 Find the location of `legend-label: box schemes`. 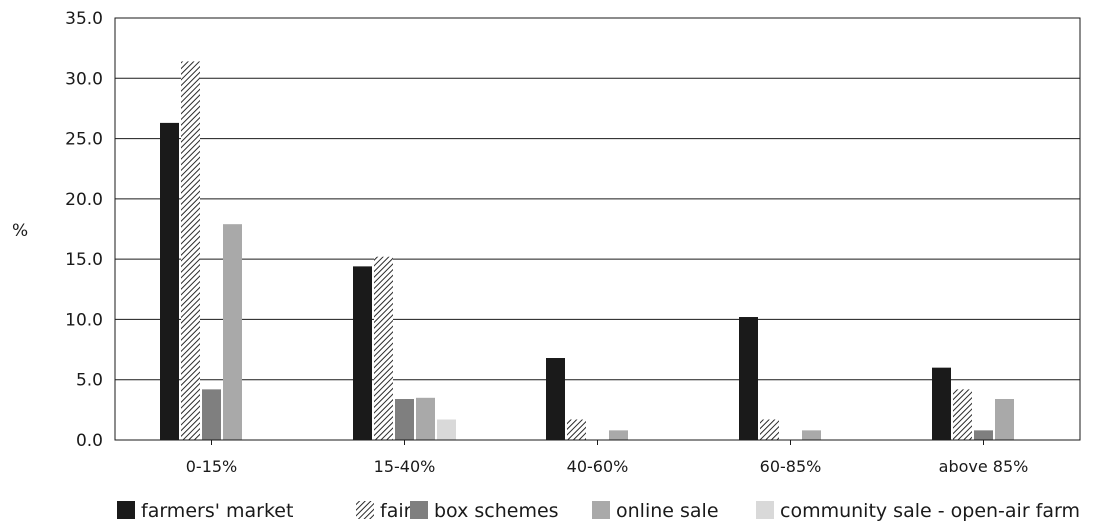

legend-label: box schemes is located at coordinates (496, 511).